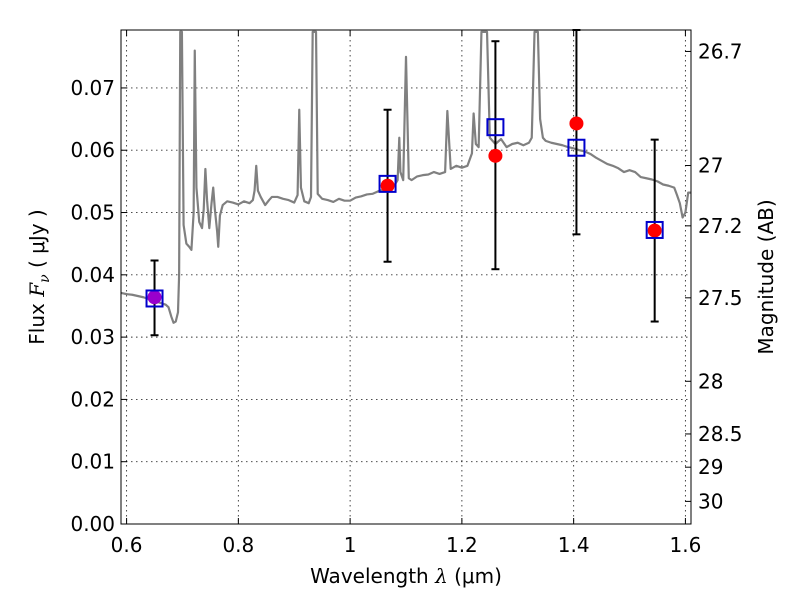 This screenshot has width=800, height=600. I want to click on mag-tick-label: 28.5, so click(720, 434).